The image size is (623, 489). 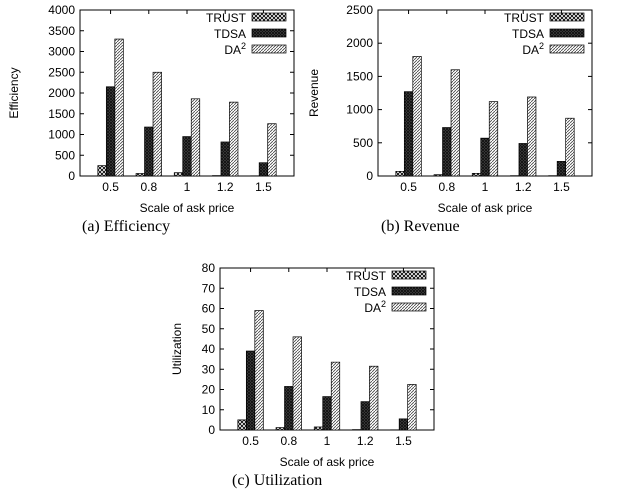 What do you see at coordinates (420, 226) in the screenshot?
I see `caption-revenue: (b) Revenue` at bounding box center [420, 226].